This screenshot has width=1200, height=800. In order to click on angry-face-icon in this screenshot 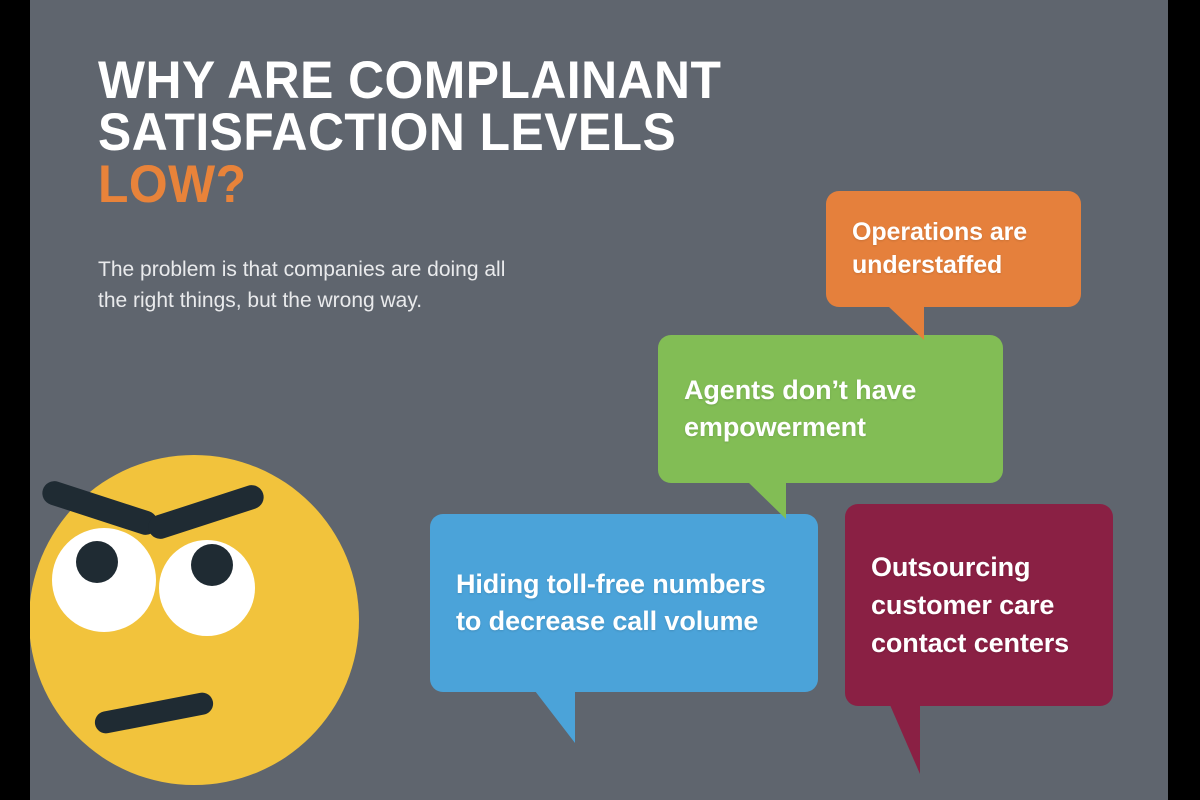, I will do `click(194, 620)`.